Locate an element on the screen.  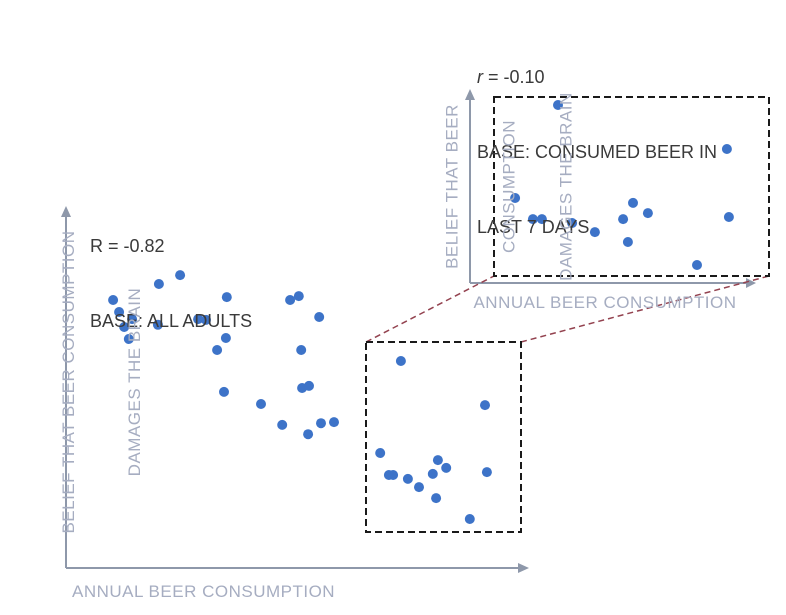
inset-r-value: = -0.10 is located at coordinates (514, 77).